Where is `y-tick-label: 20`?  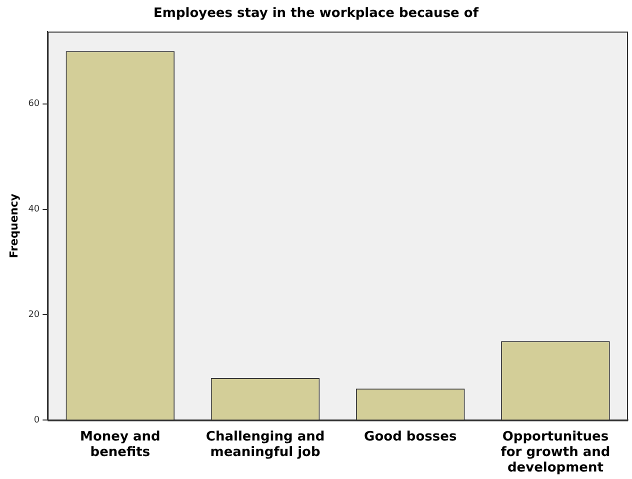 y-tick-label: 20 is located at coordinates (34, 315).